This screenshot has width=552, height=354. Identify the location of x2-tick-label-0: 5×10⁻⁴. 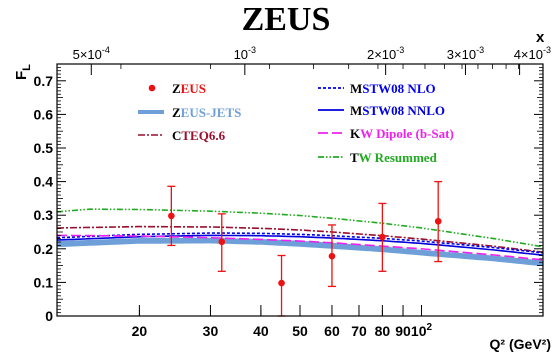
(91, 53).